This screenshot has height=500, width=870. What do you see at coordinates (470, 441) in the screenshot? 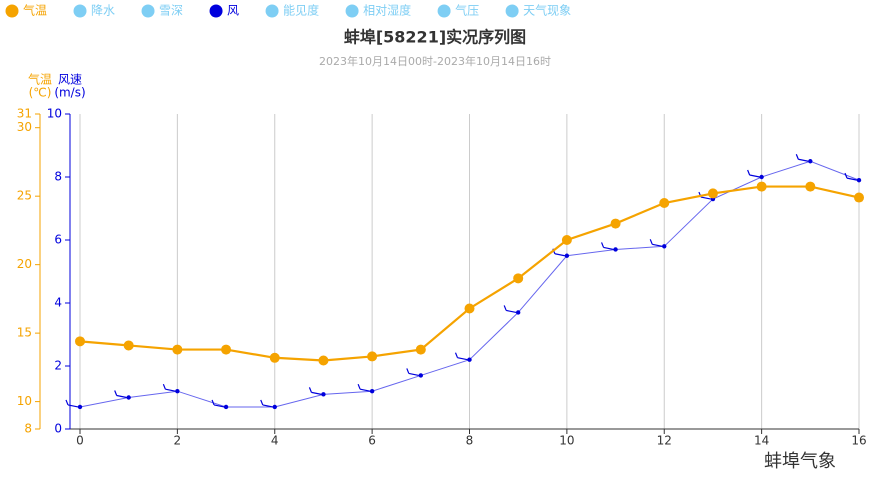
I see `x-tick-label: 8` at bounding box center [470, 441].